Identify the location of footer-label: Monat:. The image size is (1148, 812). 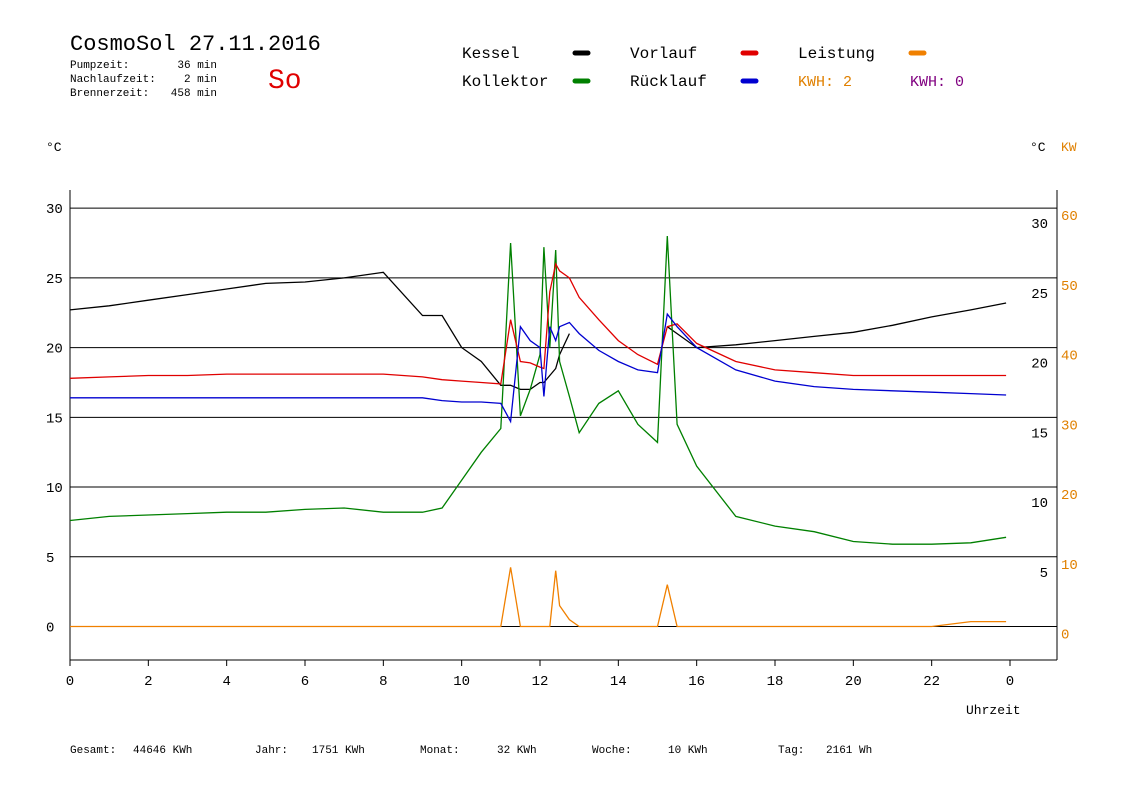
(440, 751).